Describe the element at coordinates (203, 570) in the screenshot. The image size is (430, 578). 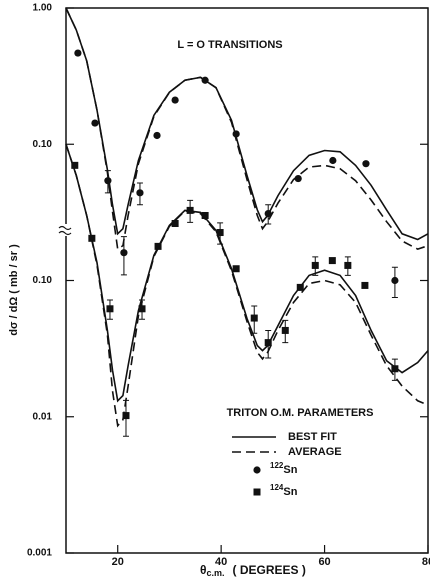
I see `x-axis-symbol: θ` at that location.